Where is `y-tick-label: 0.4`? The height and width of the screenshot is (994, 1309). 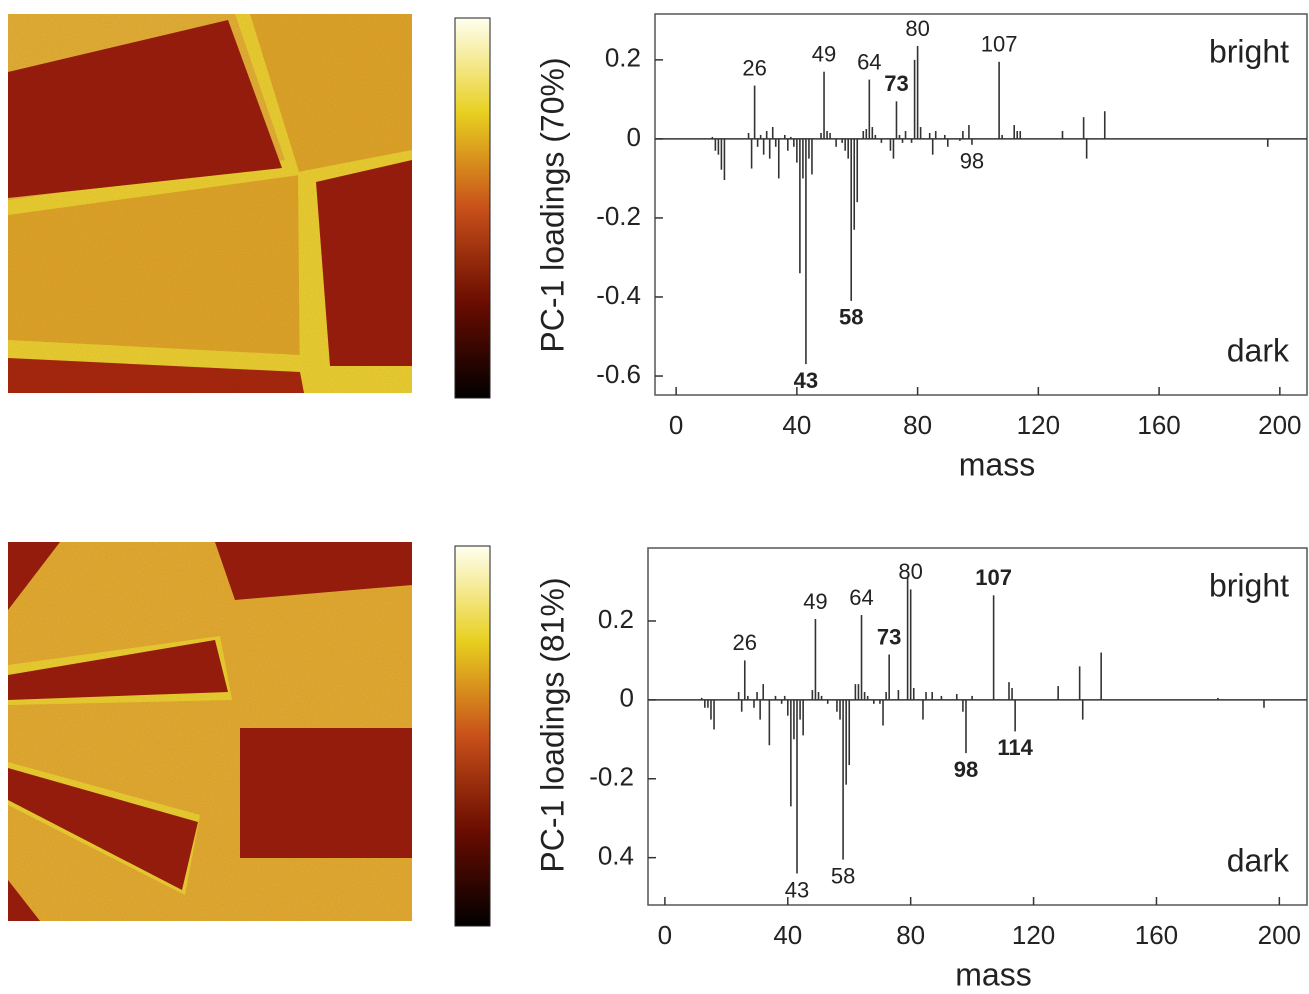
y-tick-label: 0.4 is located at coordinates (616, 856).